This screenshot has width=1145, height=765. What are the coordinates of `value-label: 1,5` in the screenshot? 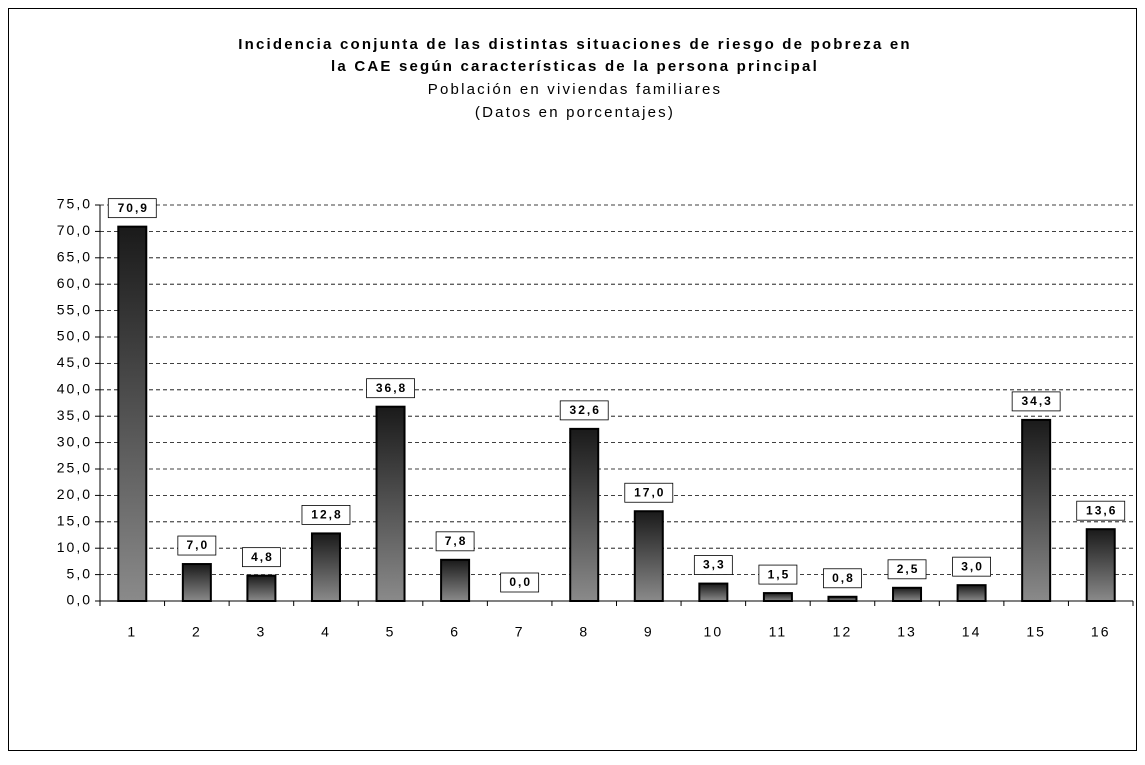 It's located at (779, 574).